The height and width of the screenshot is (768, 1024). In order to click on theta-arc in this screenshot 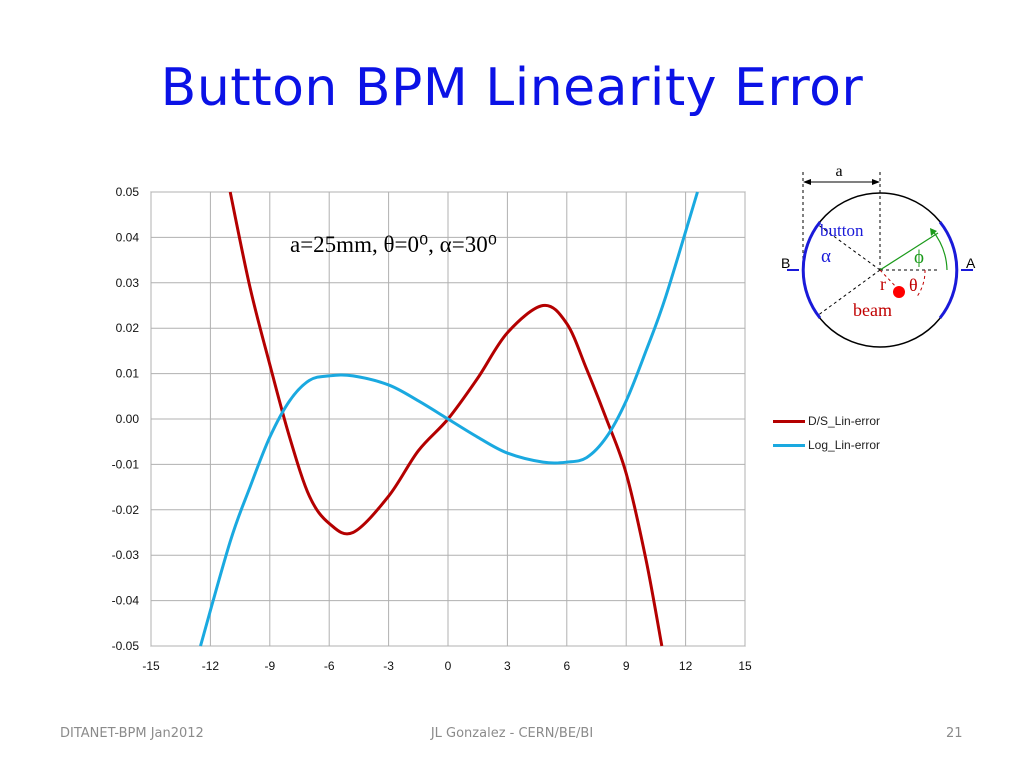, I will do `click(920, 284)`.